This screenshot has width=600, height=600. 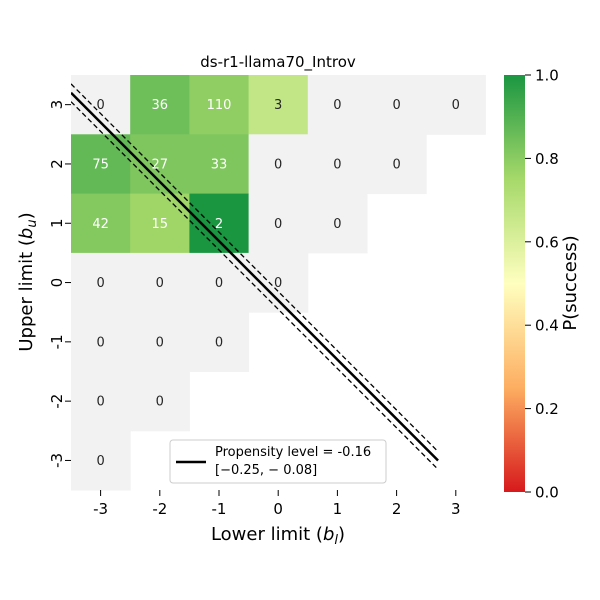 I want to click on heatmap-cell-label: 2, so click(x=219, y=224).